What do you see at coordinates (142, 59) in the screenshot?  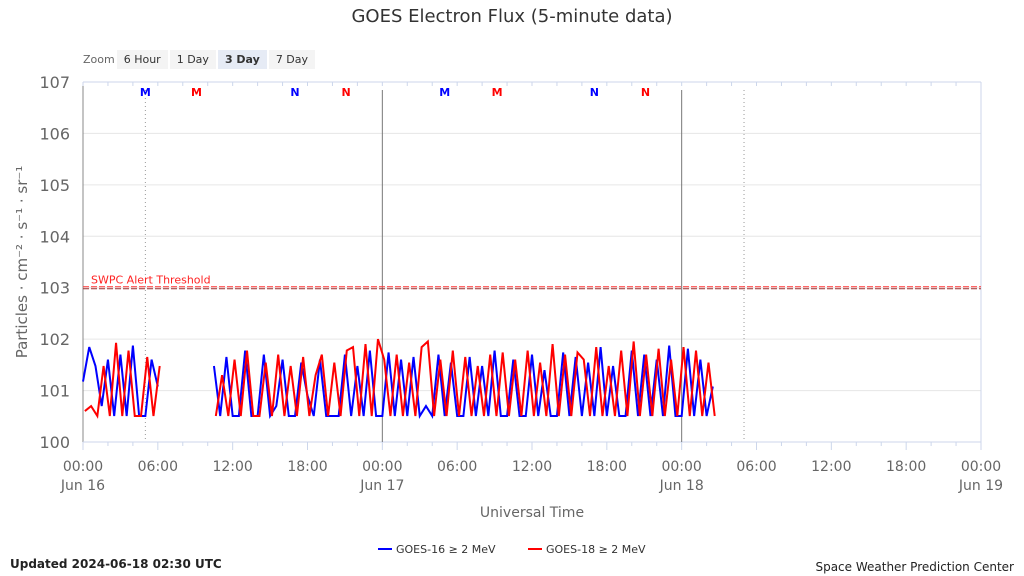 I see `zoom-6-hour-button: 6 Hour` at bounding box center [142, 59].